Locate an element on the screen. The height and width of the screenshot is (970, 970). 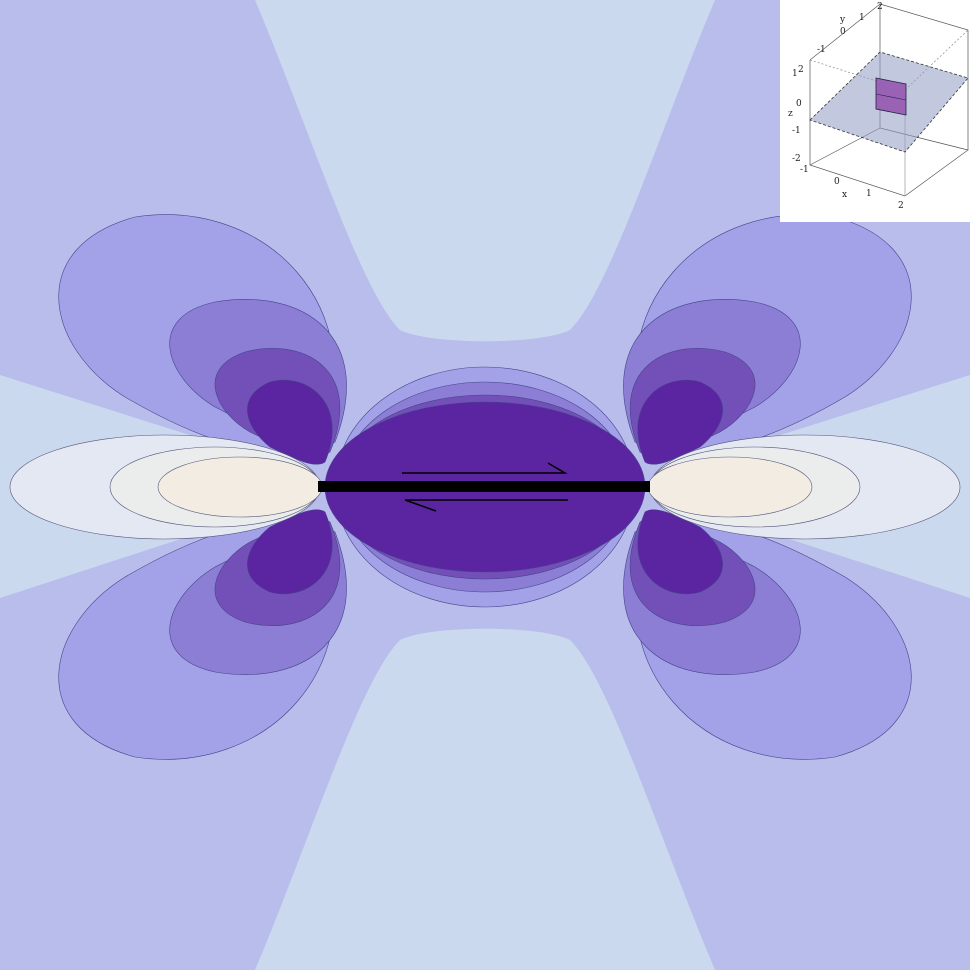
inset-3d-plot: y z x 2 1 0 -1 2 0 -1 -2 1 -1 0 1 2 is located at coordinates (875, 111).